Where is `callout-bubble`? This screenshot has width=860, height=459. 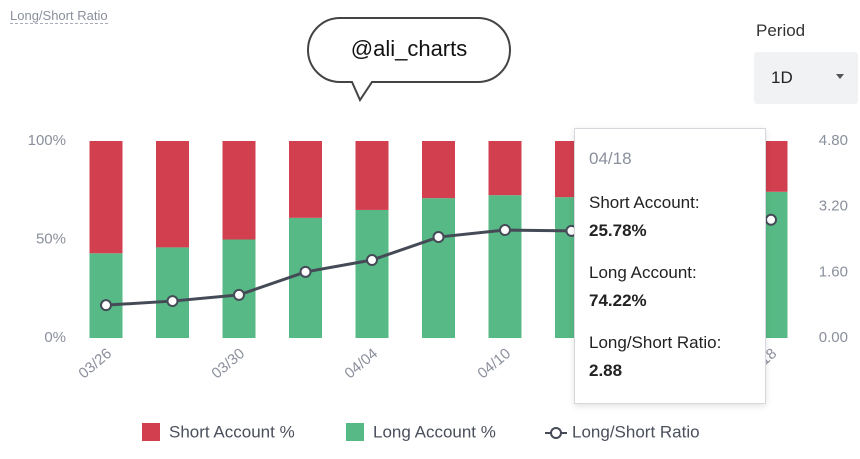 callout-bubble is located at coordinates (409, 60).